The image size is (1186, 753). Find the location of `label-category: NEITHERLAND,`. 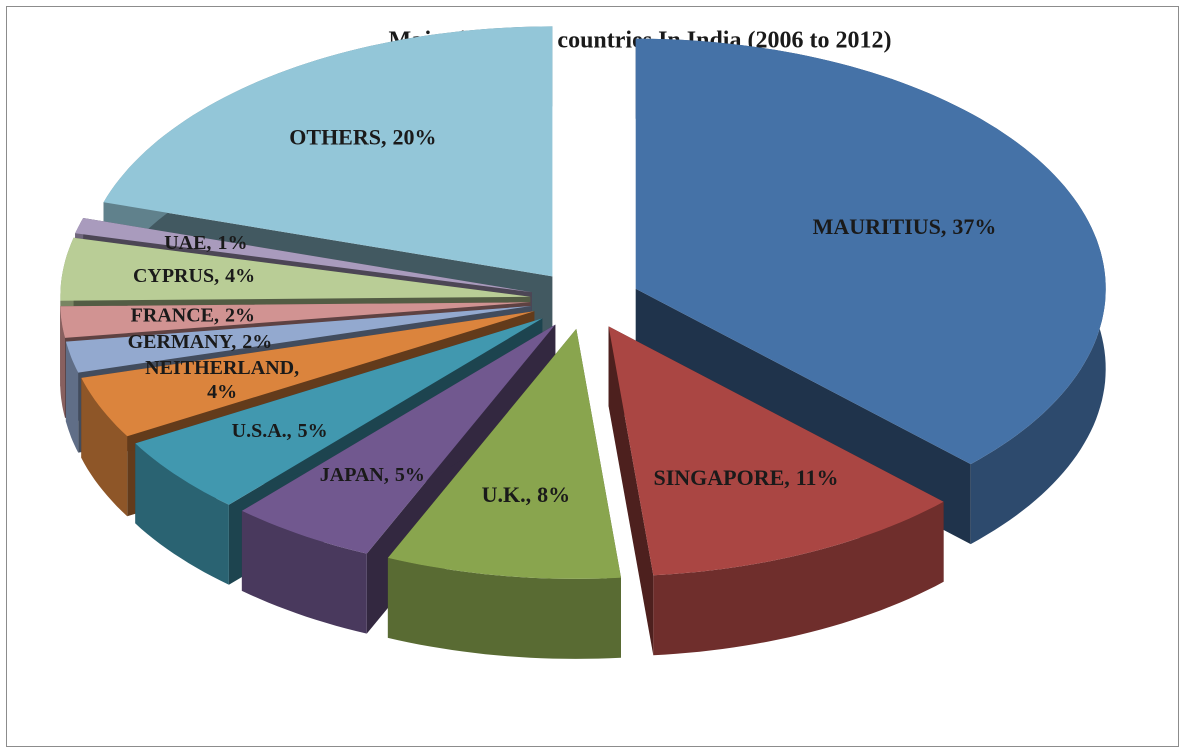

label-category: NEITHERLAND, is located at coordinates (222, 367).